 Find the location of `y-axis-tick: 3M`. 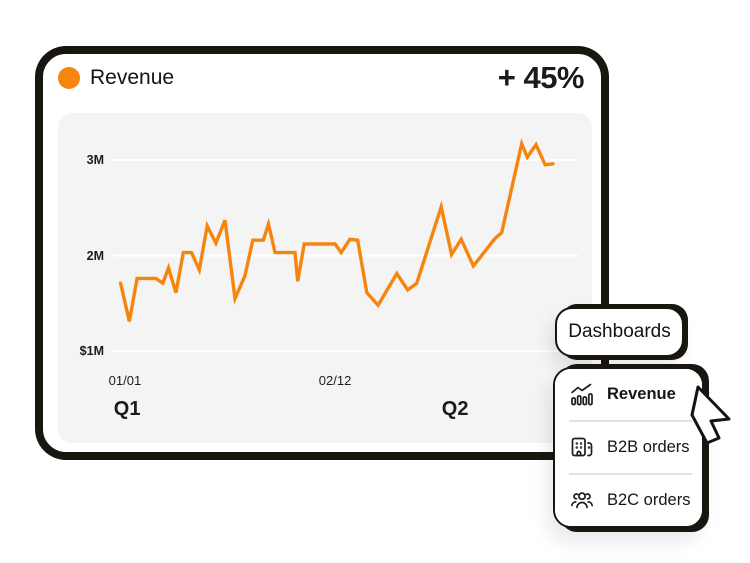

y-axis-tick: 3M is located at coordinates (95, 160).